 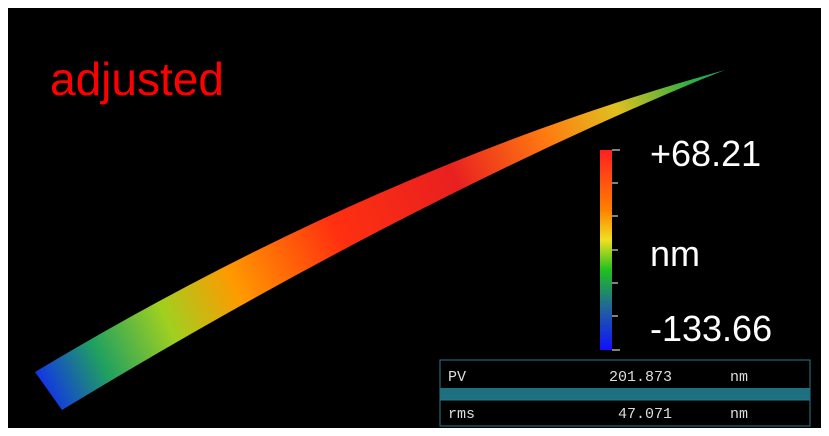 I want to click on cell: 201.873, so click(x=640, y=377).